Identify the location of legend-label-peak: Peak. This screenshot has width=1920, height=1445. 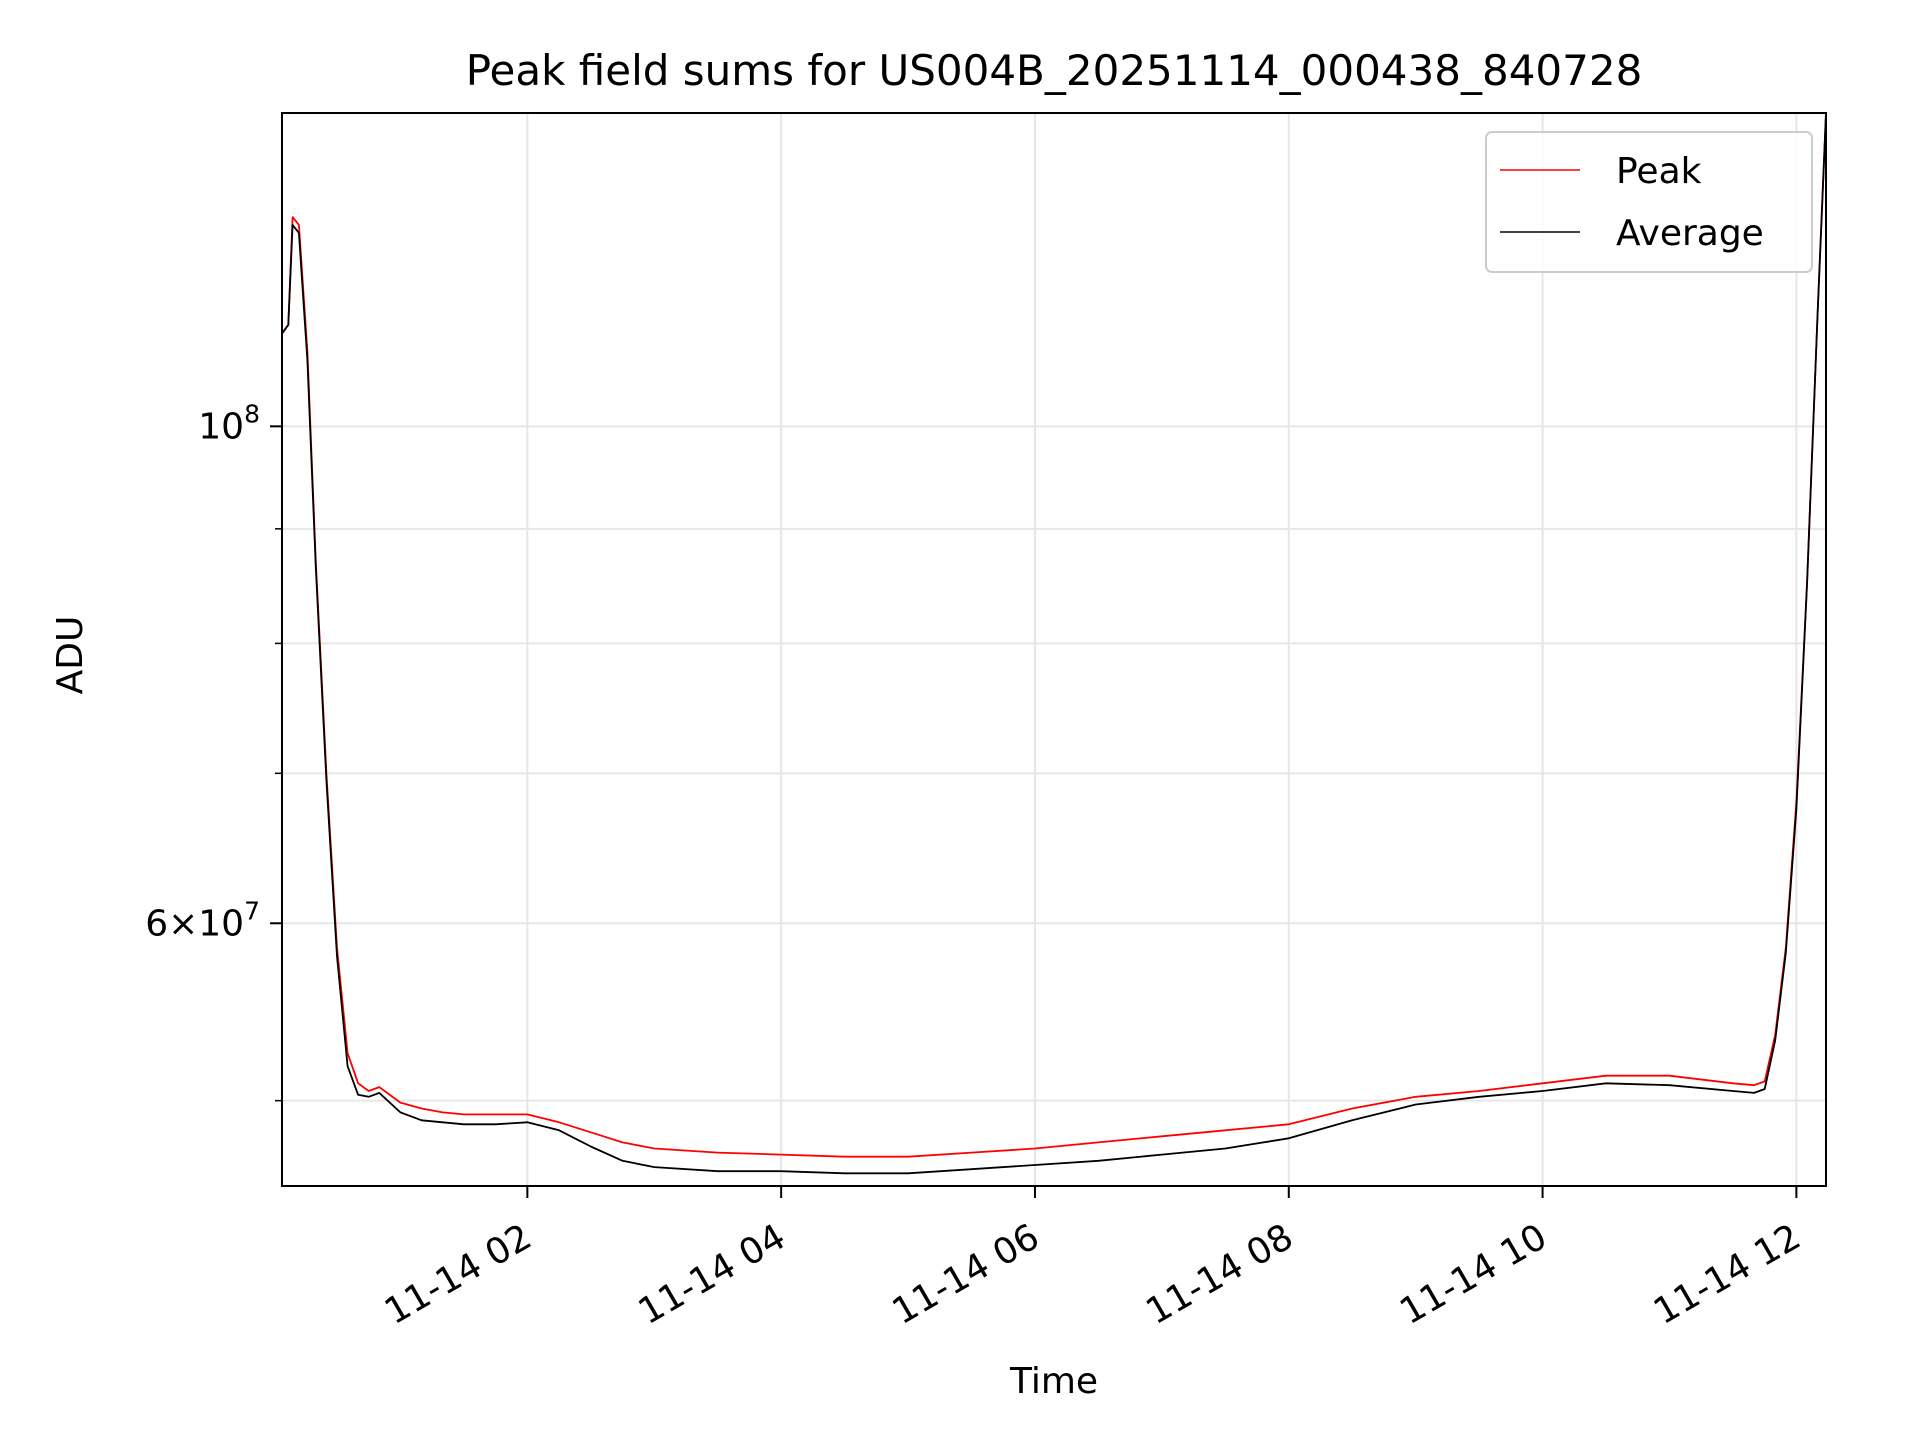
(1659, 171).